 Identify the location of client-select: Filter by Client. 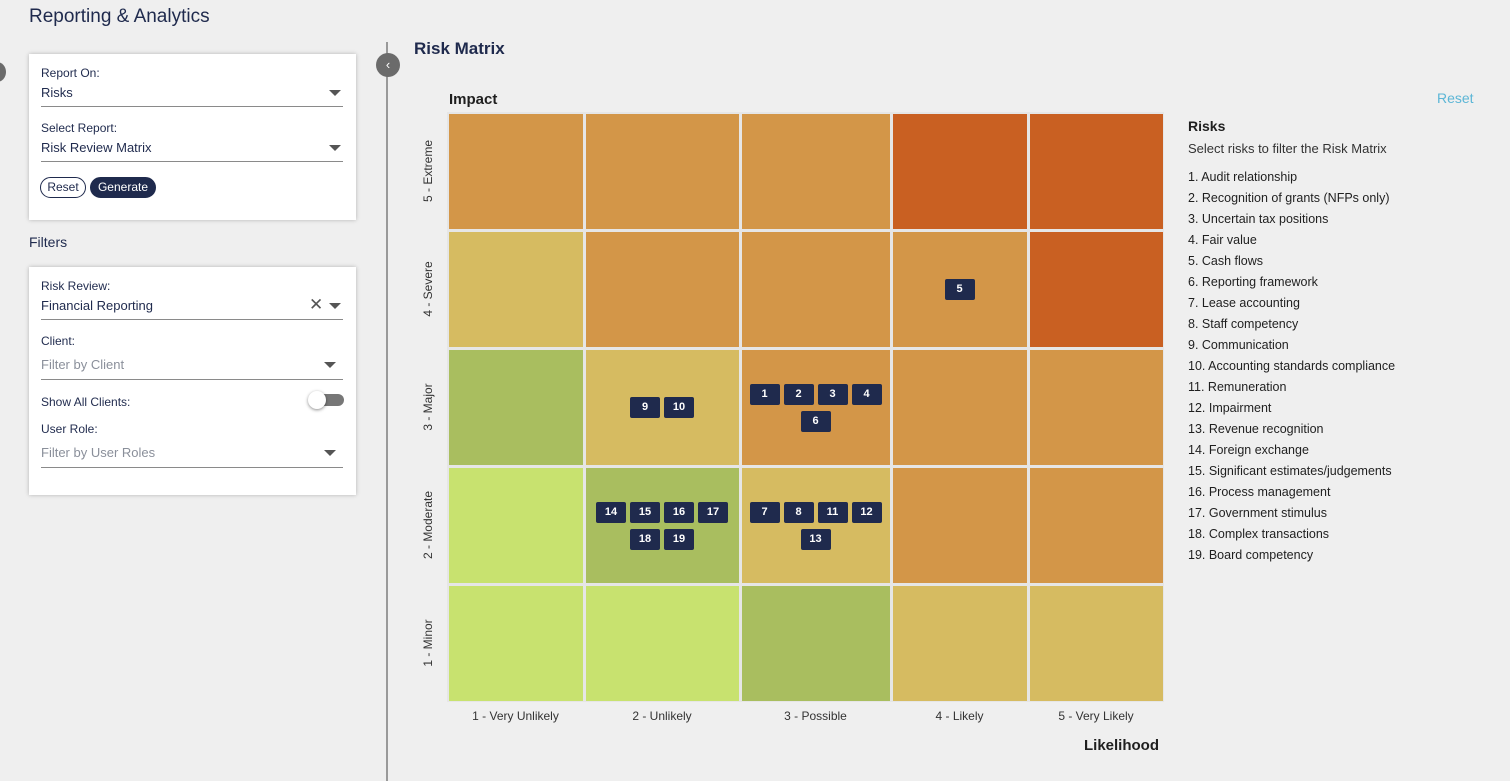
(83, 364).